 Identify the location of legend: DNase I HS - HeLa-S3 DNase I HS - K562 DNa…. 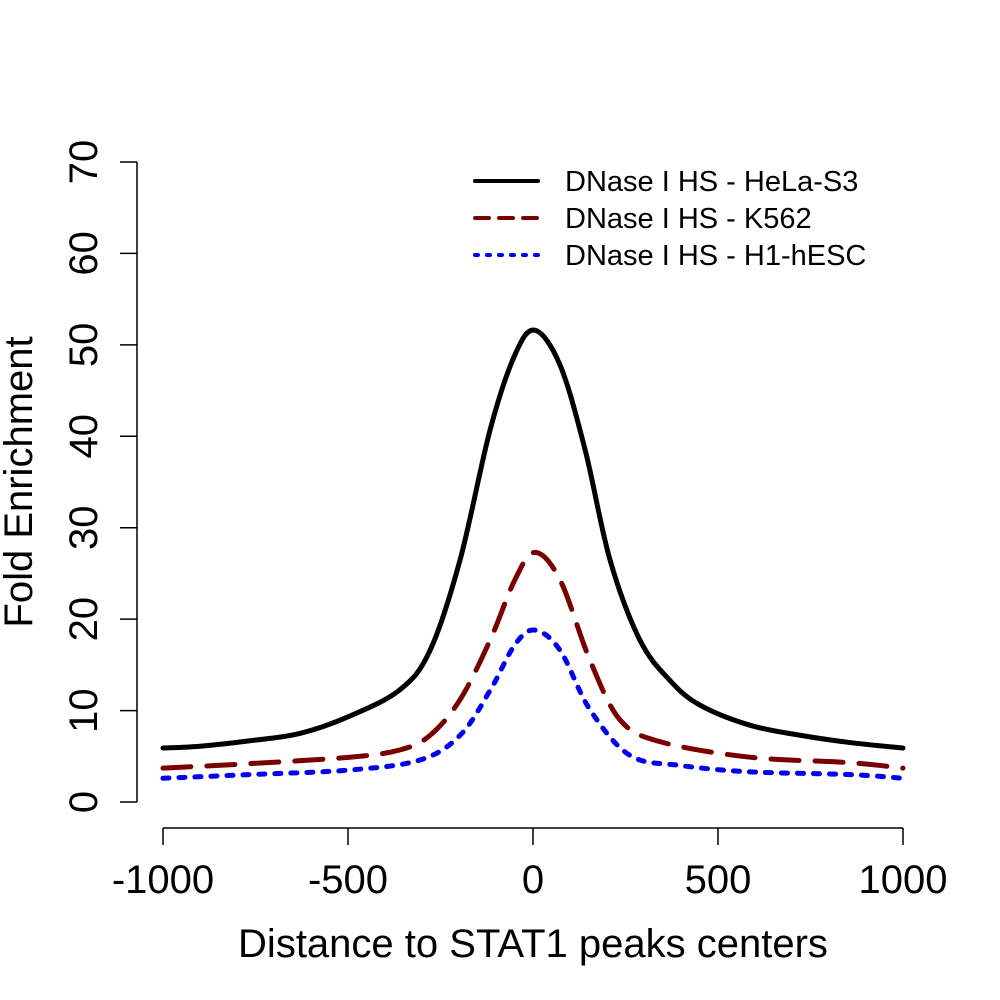
(669, 219).